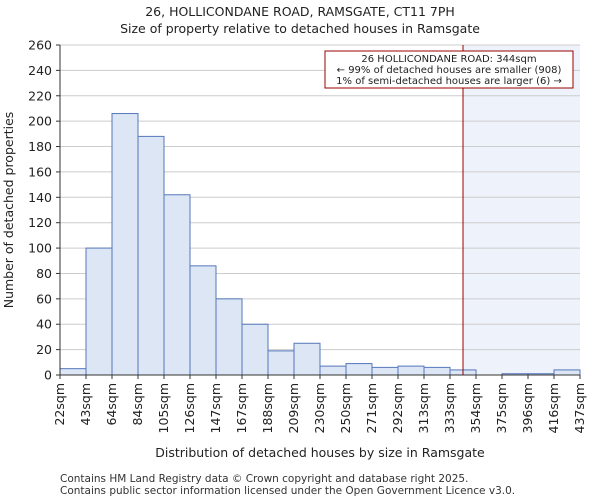 The width and height of the screenshot is (600, 500). What do you see at coordinates (215, 408) in the screenshot?
I see `x-tick-label: 147sqm` at bounding box center [215, 408].